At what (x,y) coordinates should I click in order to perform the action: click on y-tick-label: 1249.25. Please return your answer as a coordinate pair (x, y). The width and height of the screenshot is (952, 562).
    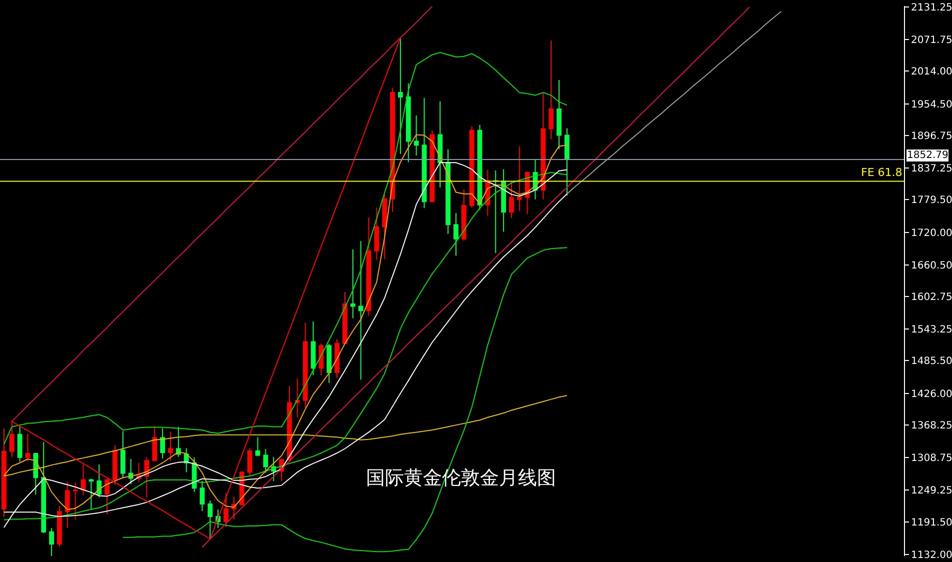
    Looking at the image, I should click on (931, 491).